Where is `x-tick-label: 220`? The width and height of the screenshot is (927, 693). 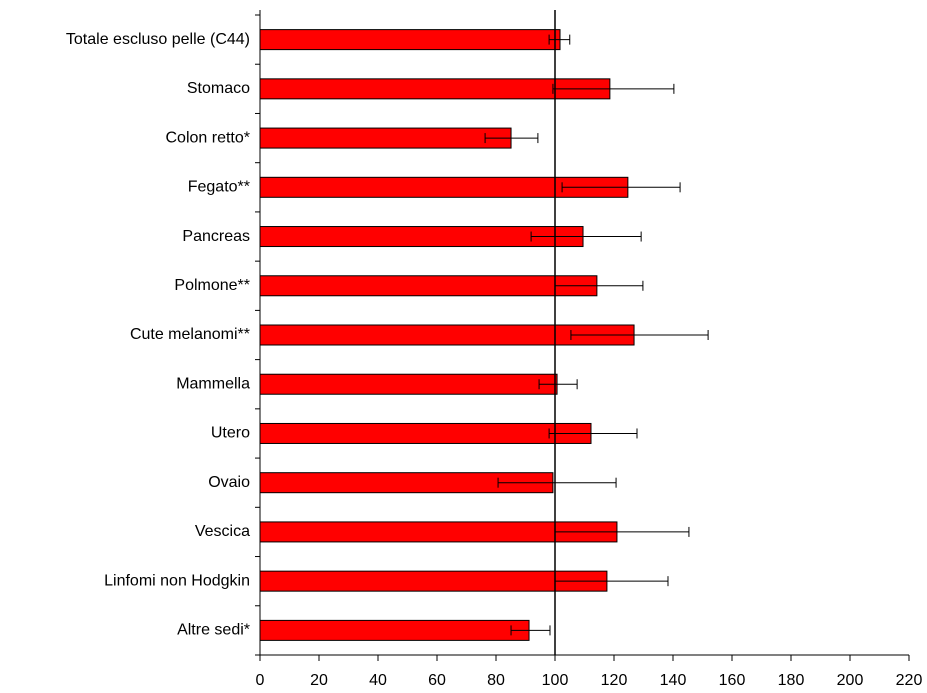 x-tick-label: 220 is located at coordinates (909, 680).